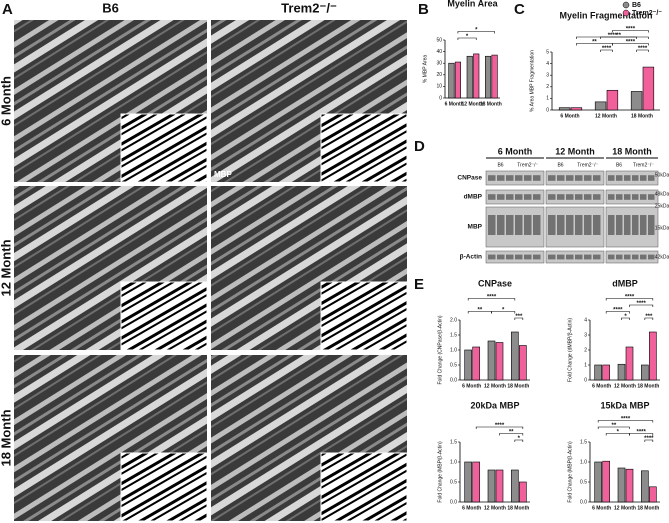 This screenshot has height=523, width=669. What do you see at coordinates (473, 197) in the screenshot?
I see `protein-label: dMBP` at bounding box center [473, 197].